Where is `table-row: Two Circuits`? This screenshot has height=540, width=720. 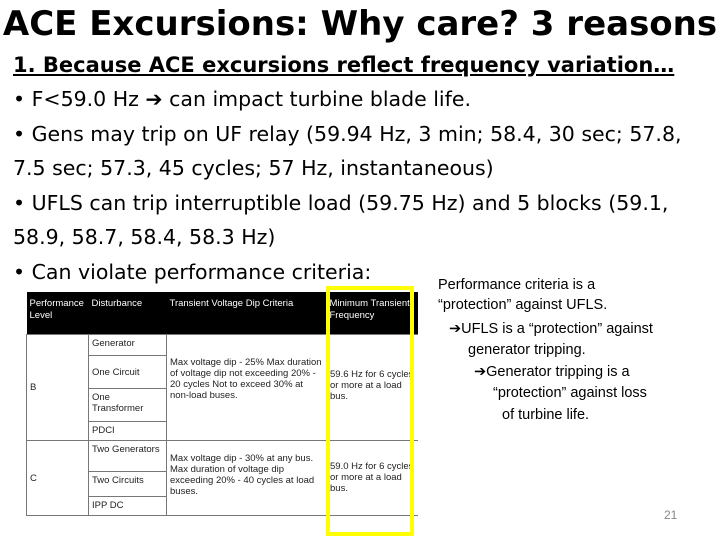 table-row: Two Circuits is located at coordinates (223, 484).